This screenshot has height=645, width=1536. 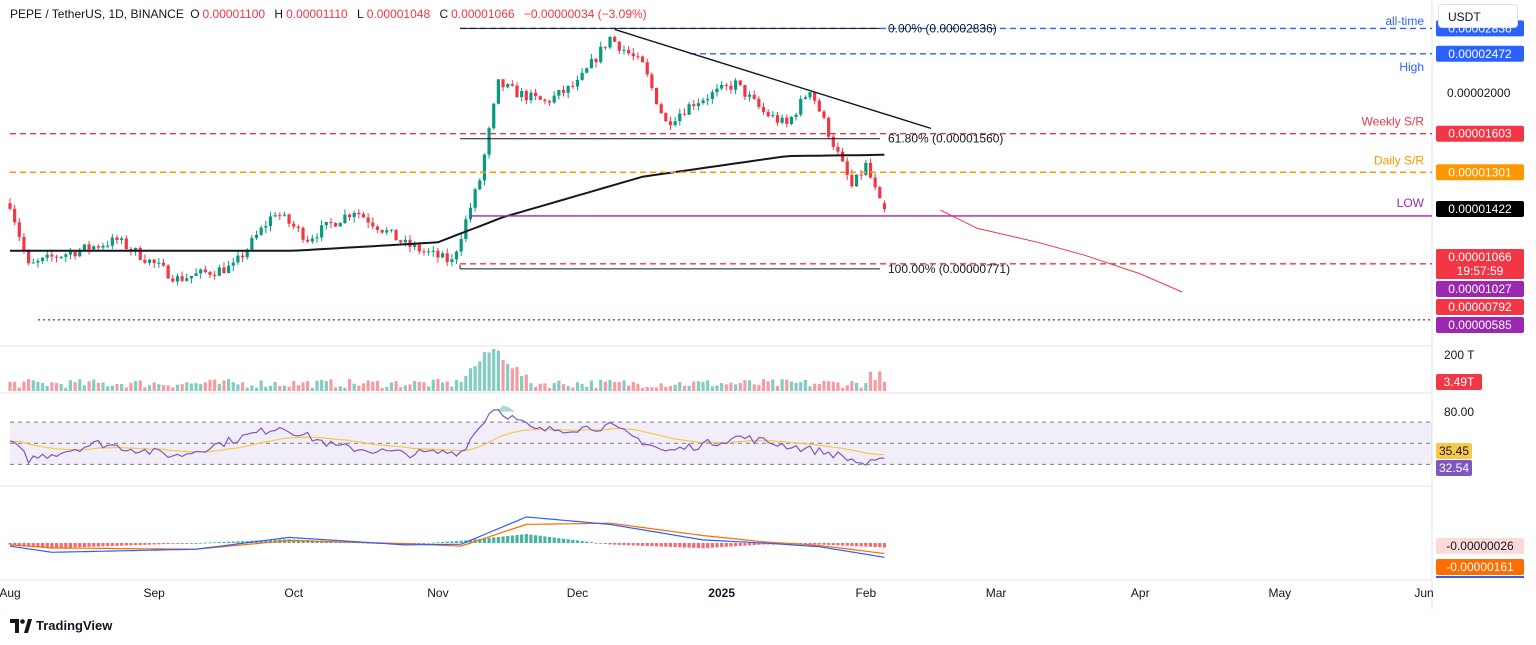 What do you see at coordinates (949, 269) in the screenshot?
I see `fib-label: 100.00% (0.00000771)` at bounding box center [949, 269].